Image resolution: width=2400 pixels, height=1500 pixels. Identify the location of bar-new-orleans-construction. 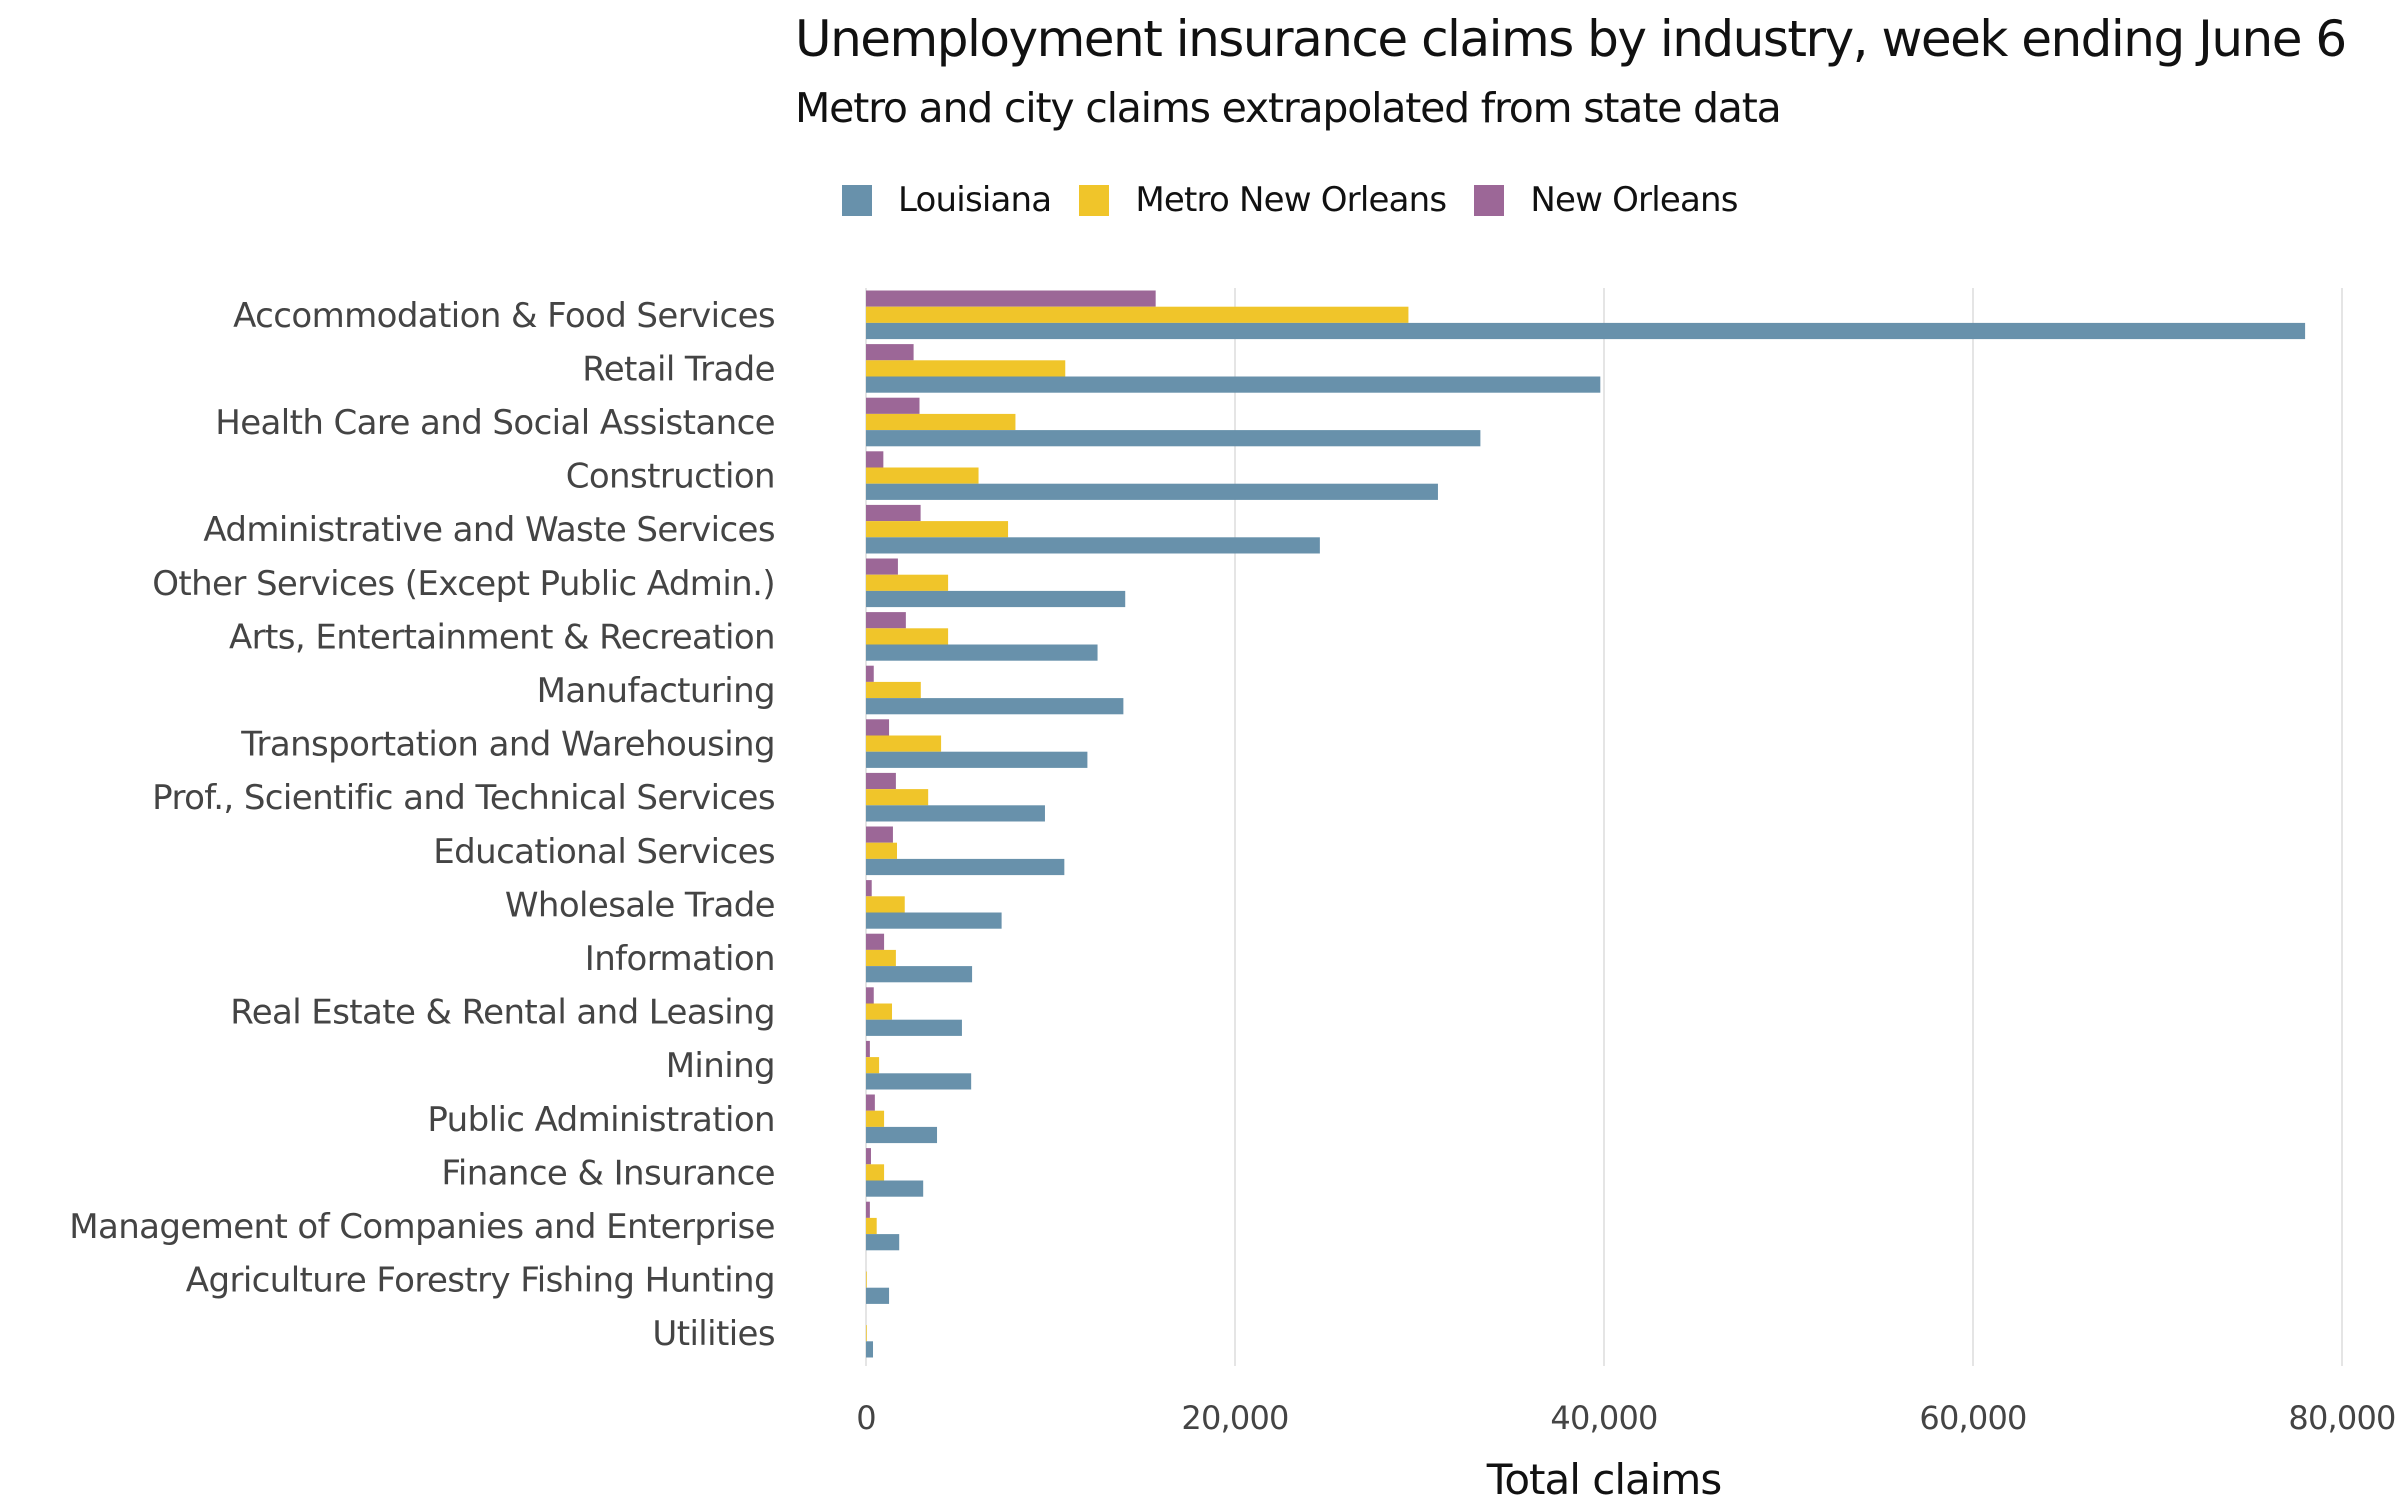
(875, 459).